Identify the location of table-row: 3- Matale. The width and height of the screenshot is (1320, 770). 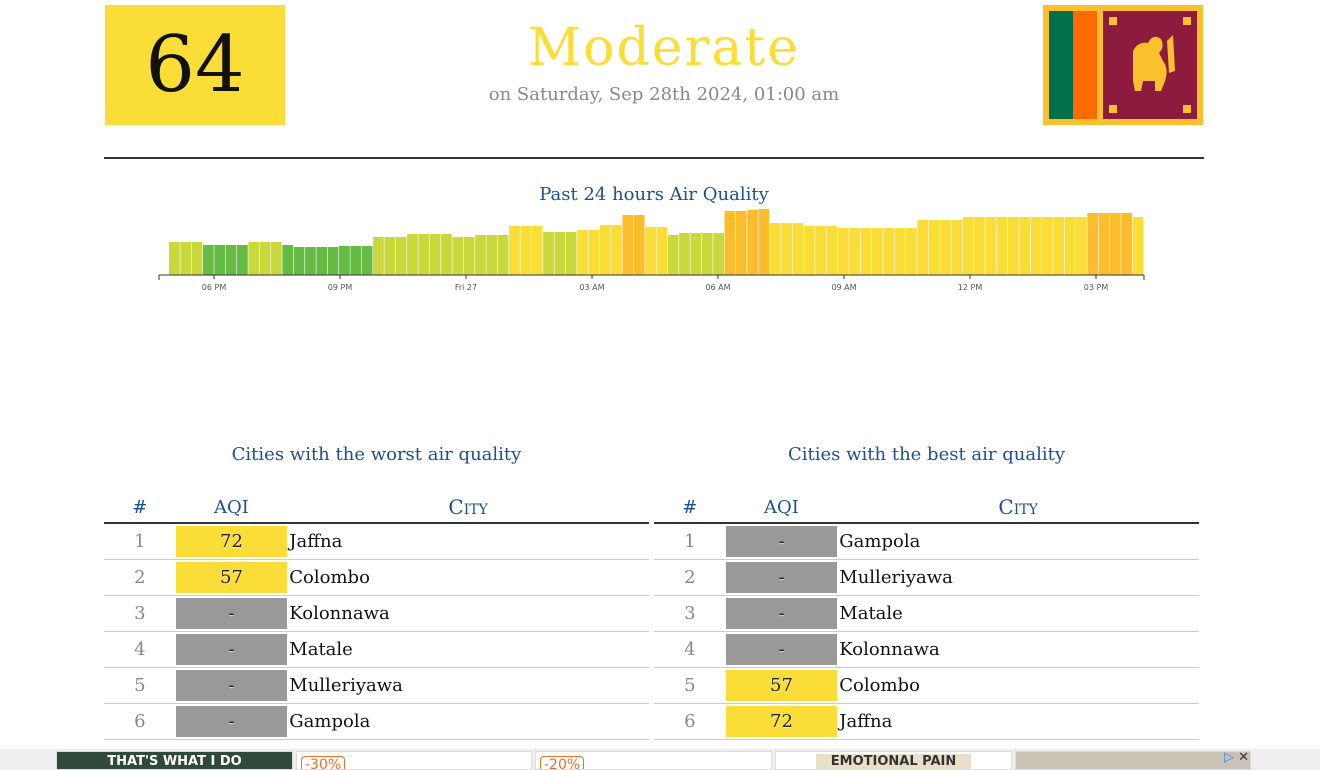
(926, 613).